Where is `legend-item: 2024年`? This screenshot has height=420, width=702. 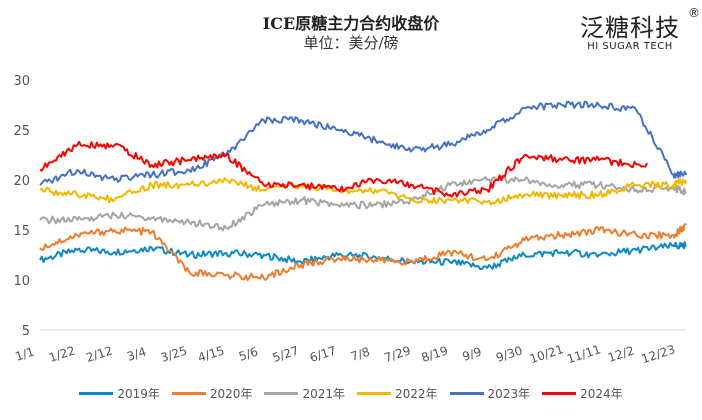
legend-item: 2024年 is located at coordinates (582, 393).